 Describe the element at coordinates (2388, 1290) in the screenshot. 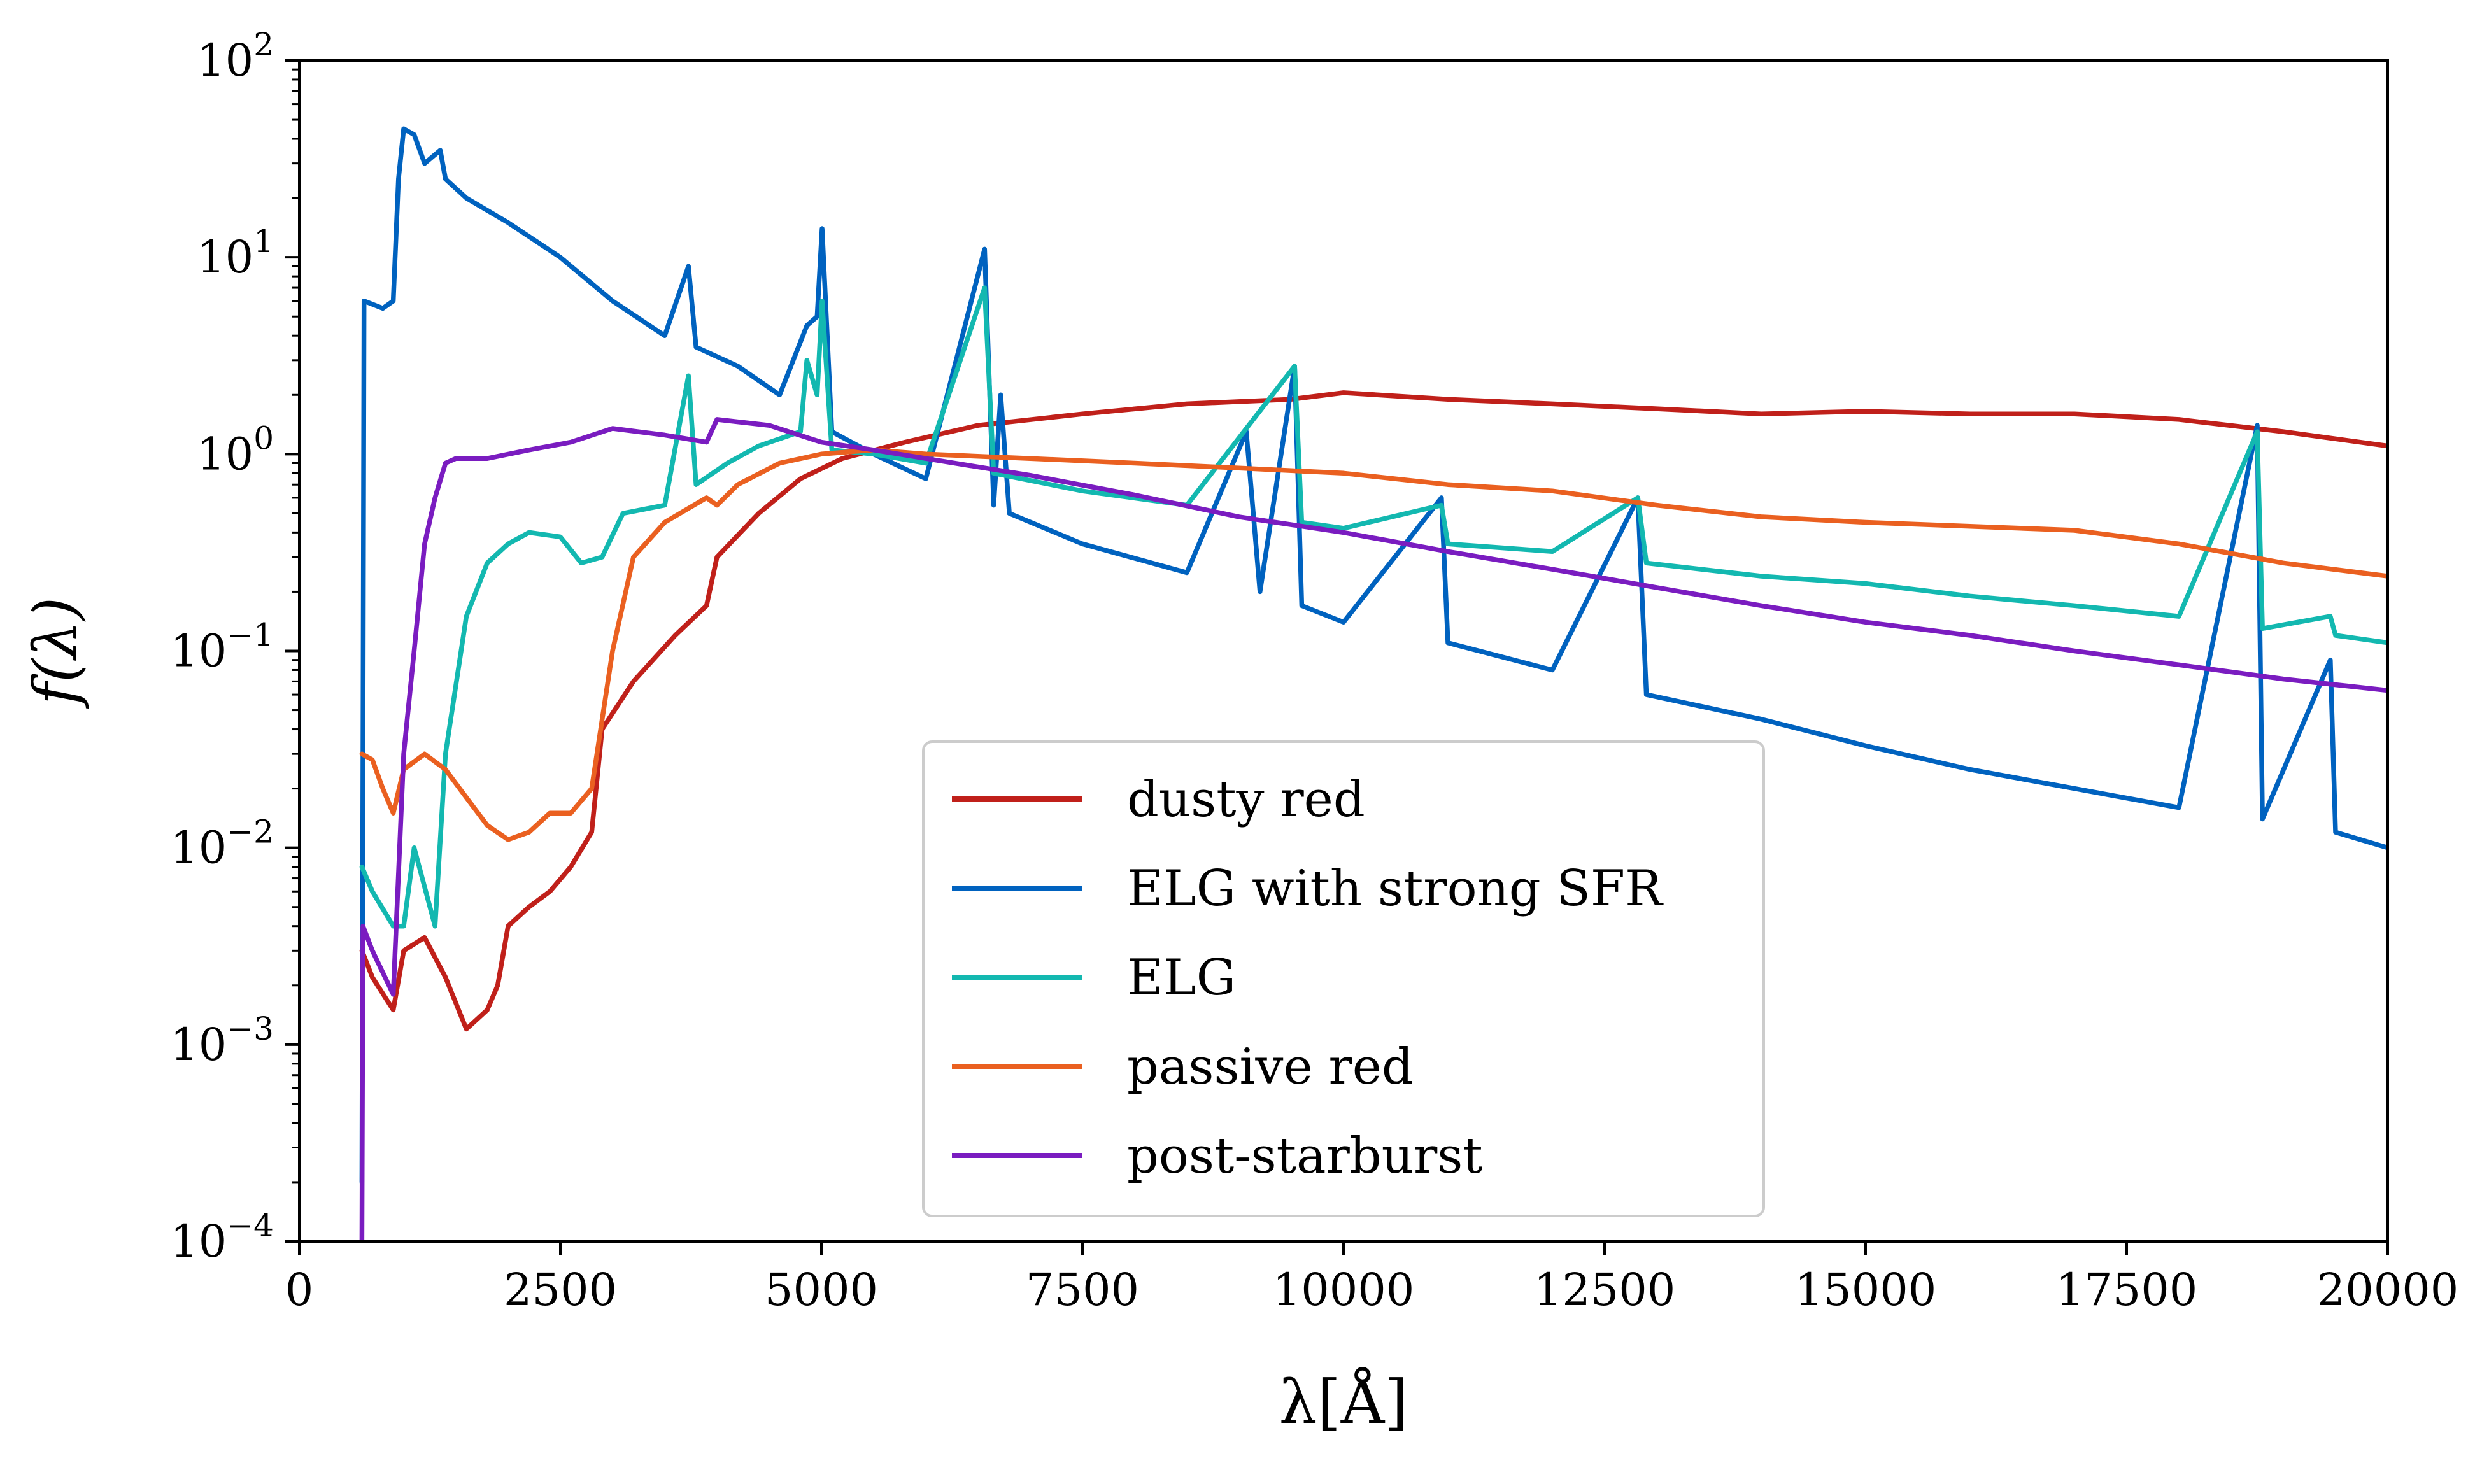

I see `x-tick-label: 20000` at that location.